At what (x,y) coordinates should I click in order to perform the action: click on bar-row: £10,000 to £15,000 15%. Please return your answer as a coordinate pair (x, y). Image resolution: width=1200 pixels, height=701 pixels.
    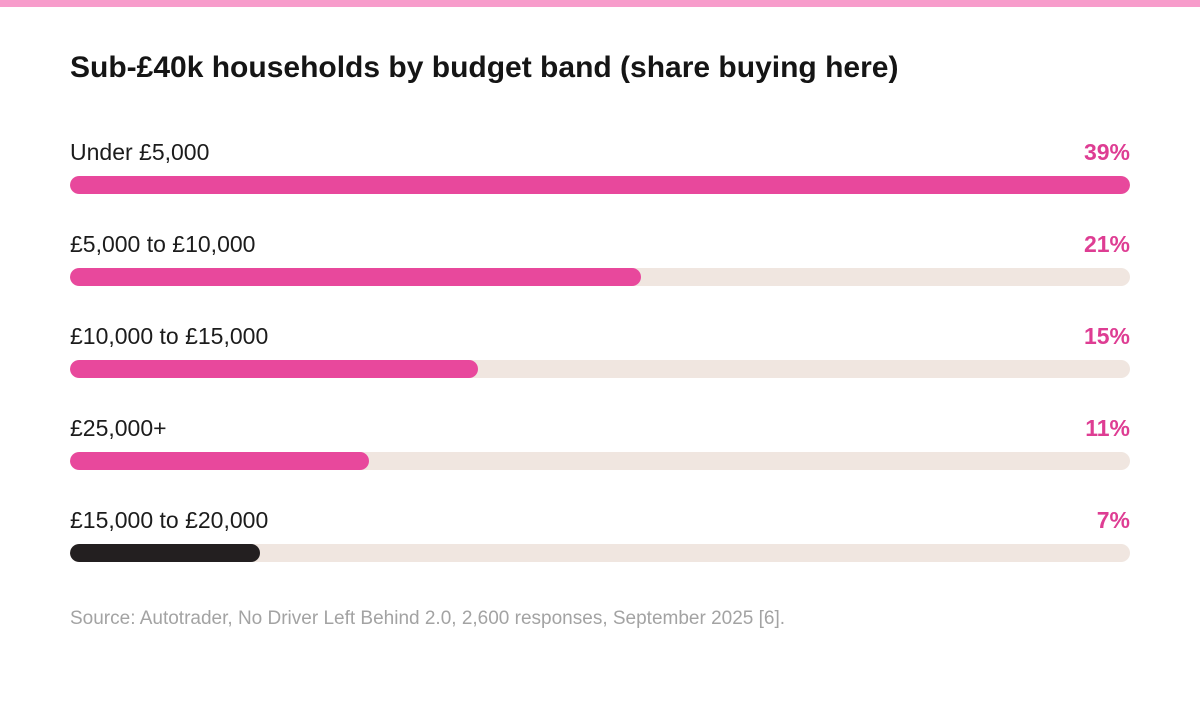
    Looking at the image, I should click on (600, 352).